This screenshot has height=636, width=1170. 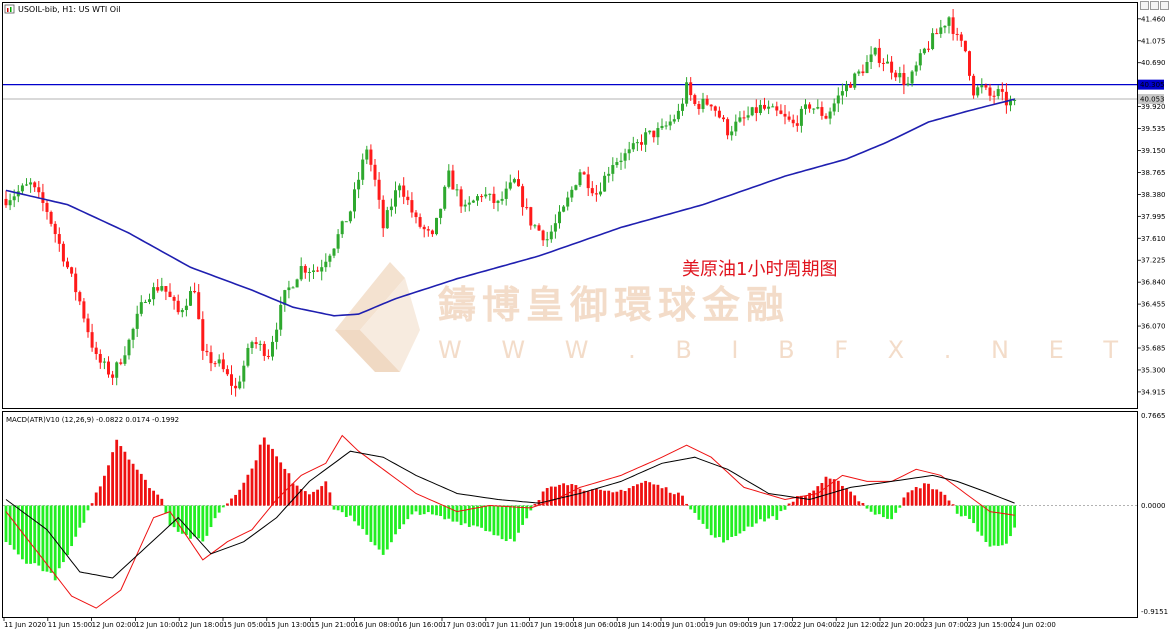 What do you see at coordinates (1152, 100) in the screenshot?
I see `bid-price-tag: 40.053` at bounding box center [1152, 100].